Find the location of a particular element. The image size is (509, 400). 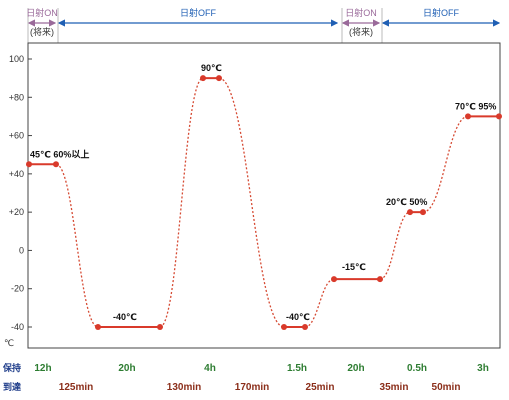

hold-time-label: 1.5h is located at coordinates (297, 368).